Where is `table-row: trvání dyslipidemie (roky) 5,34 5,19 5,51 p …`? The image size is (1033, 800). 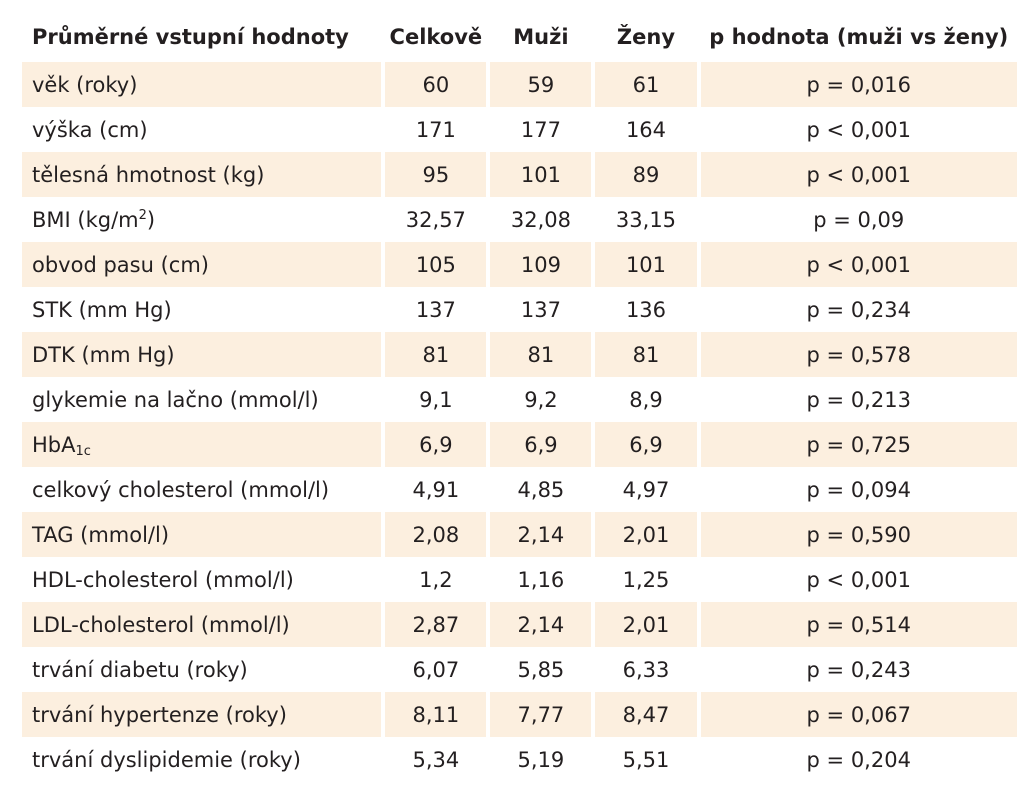 table-row: trvání dyslipidemie (roky) 5,34 5,19 5,51 p … is located at coordinates (519, 759).